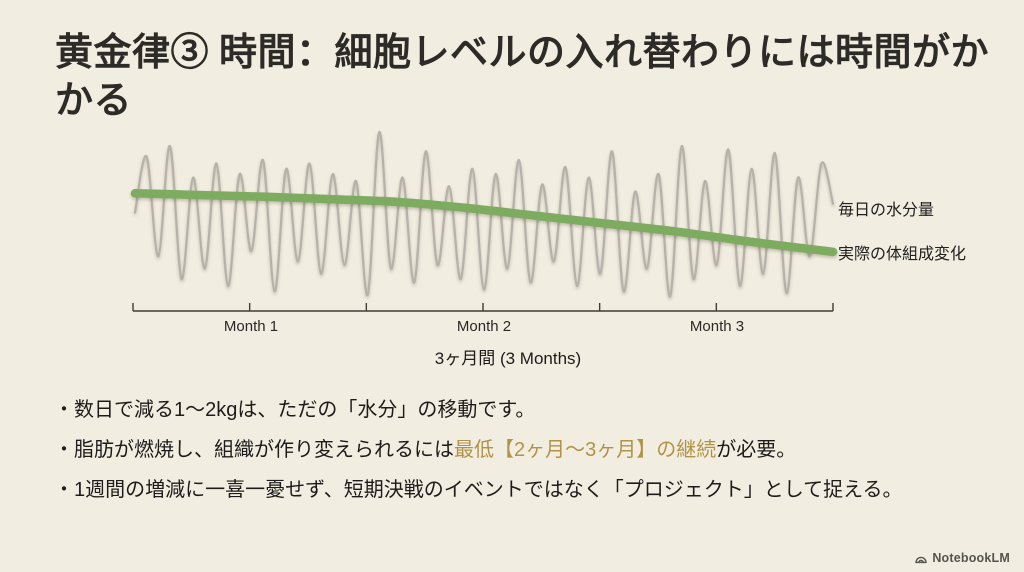 Image resolution: width=1024 pixels, height=572 pixels. What do you see at coordinates (484, 326) in the screenshot?
I see `x-tick-label-month-2: Month 2` at bounding box center [484, 326].